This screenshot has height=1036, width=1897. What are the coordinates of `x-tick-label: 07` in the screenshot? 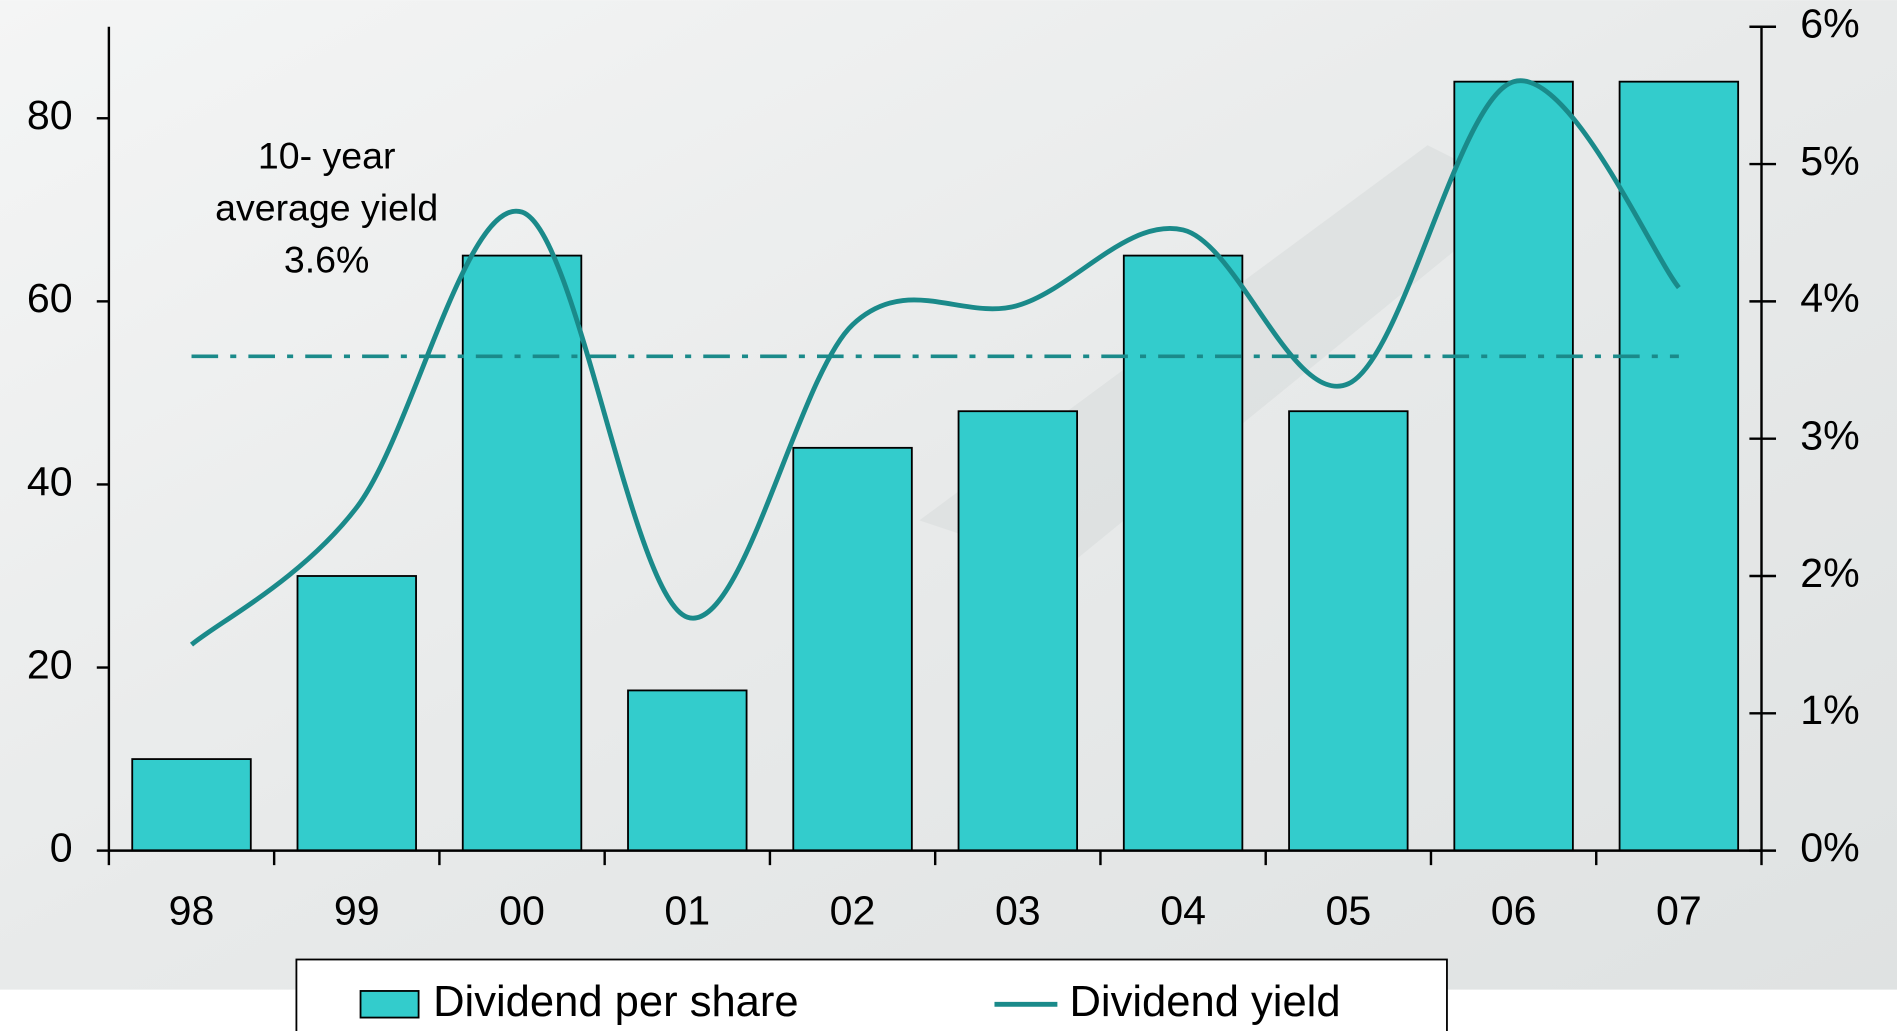 It's located at (1679, 910).